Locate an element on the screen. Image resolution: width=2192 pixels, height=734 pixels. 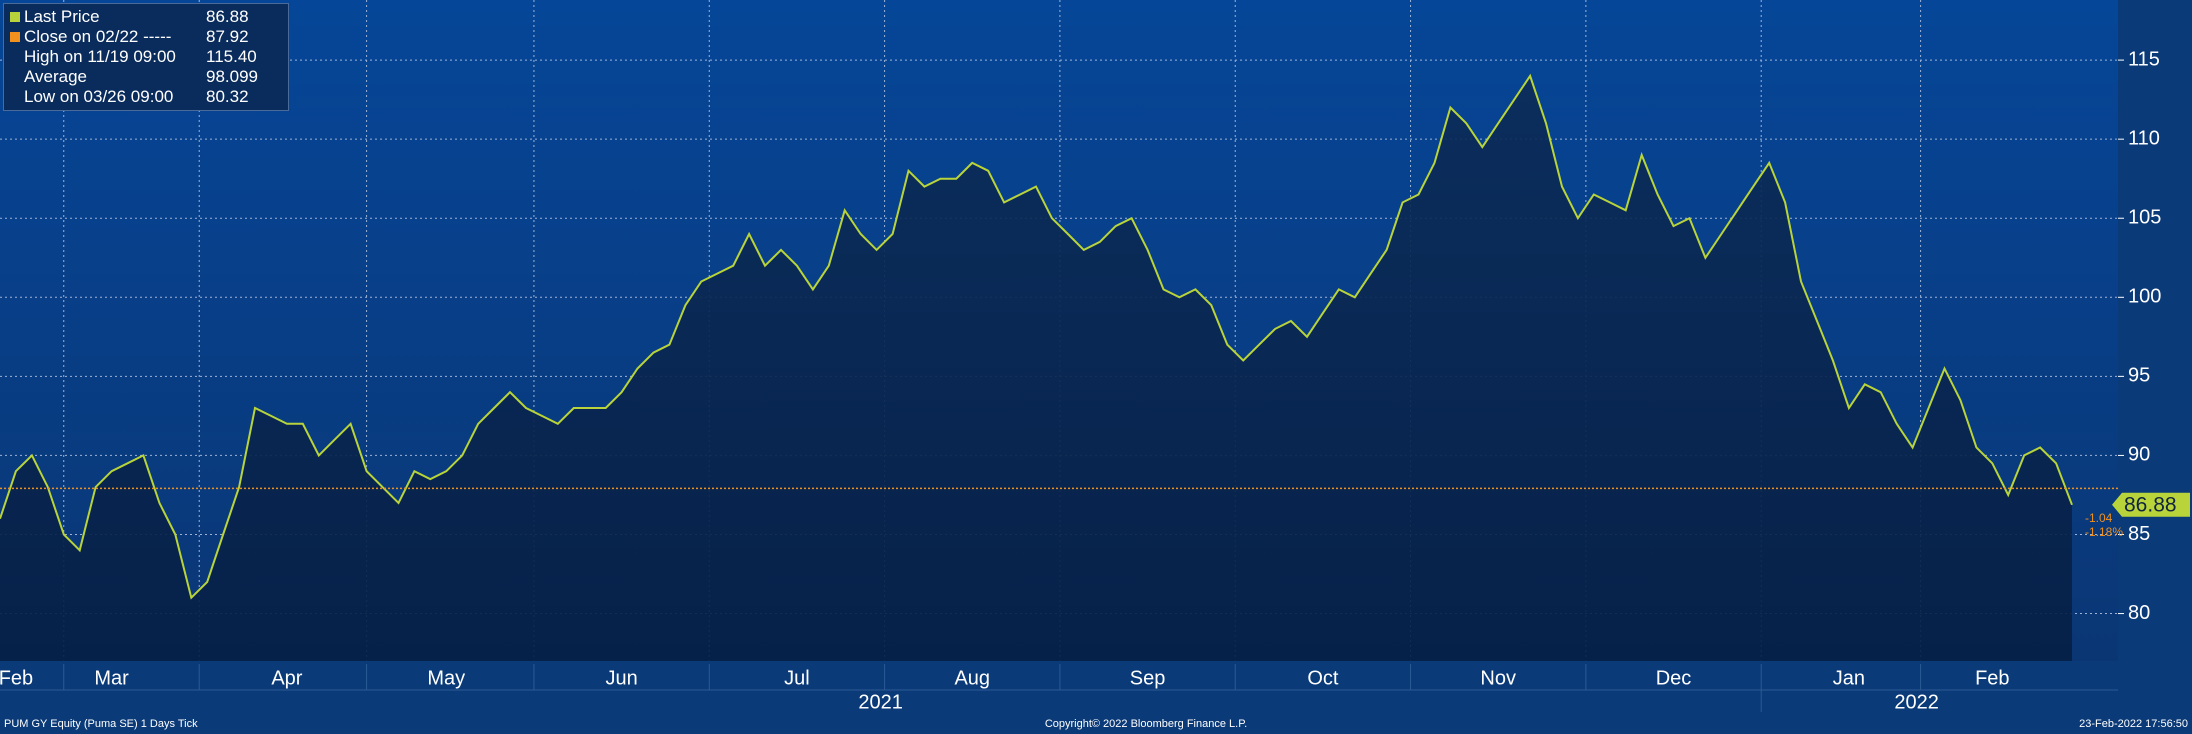
legend-row: Low on 03/26 09:00 80.32 is located at coordinates (146, 97).